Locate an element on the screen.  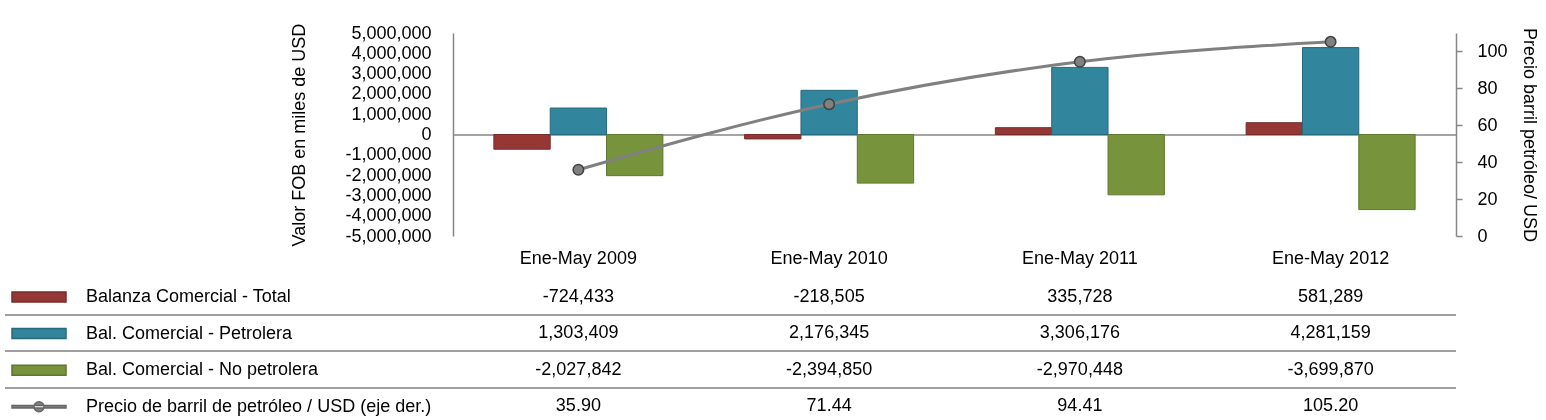
y-axis-title: Valor FOB en miles de USD is located at coordinates (299, 135).